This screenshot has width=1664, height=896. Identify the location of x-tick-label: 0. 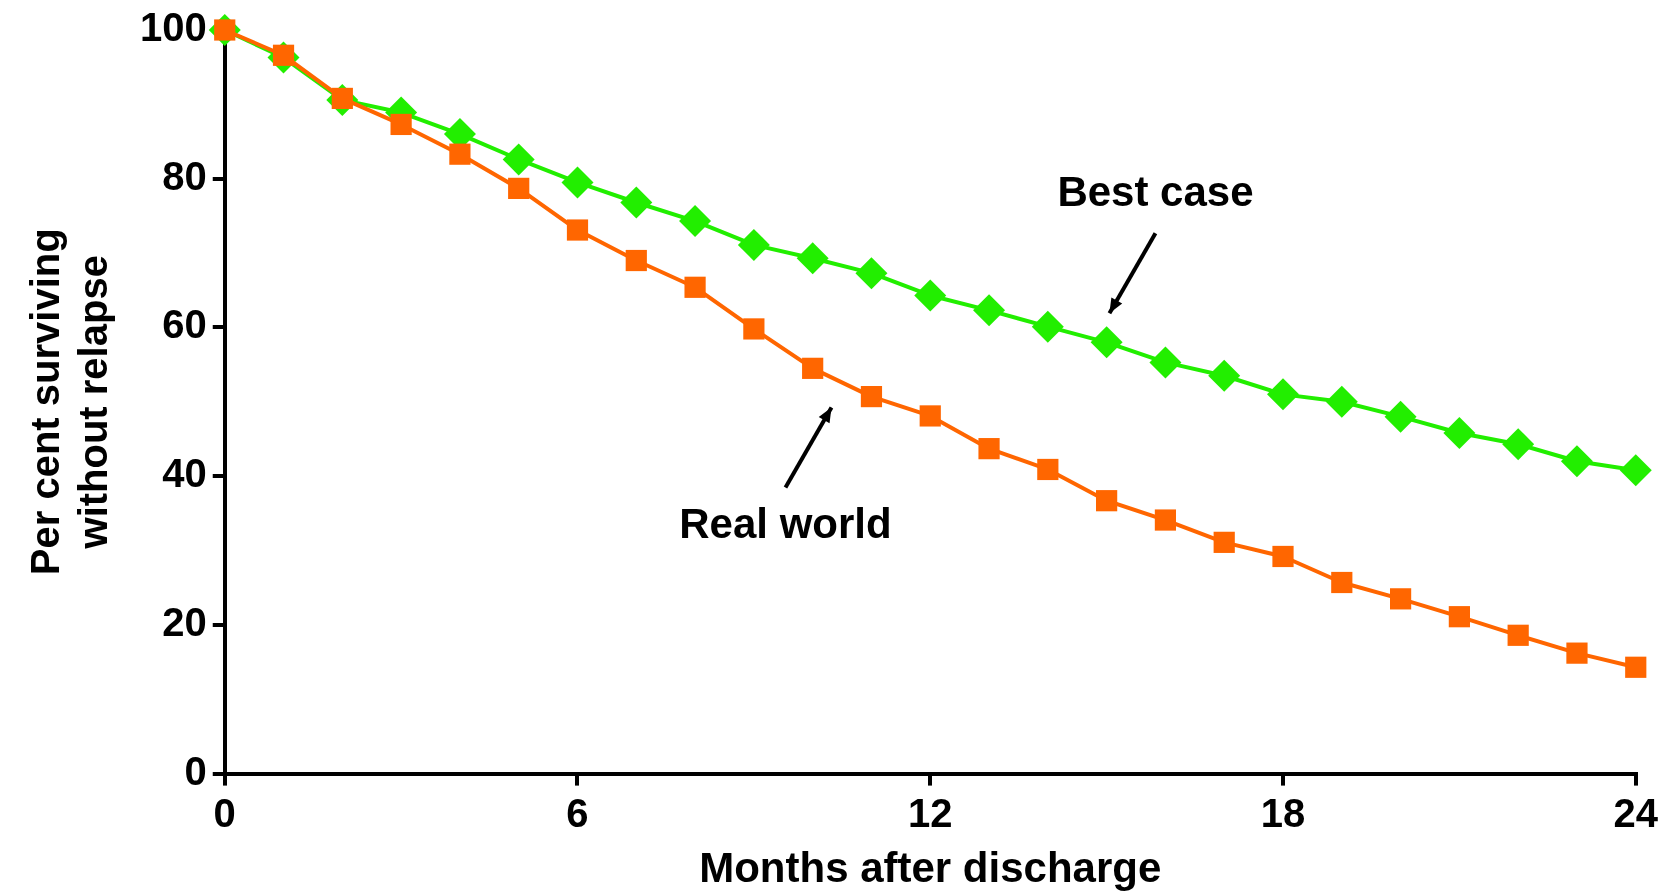
(224, 812).